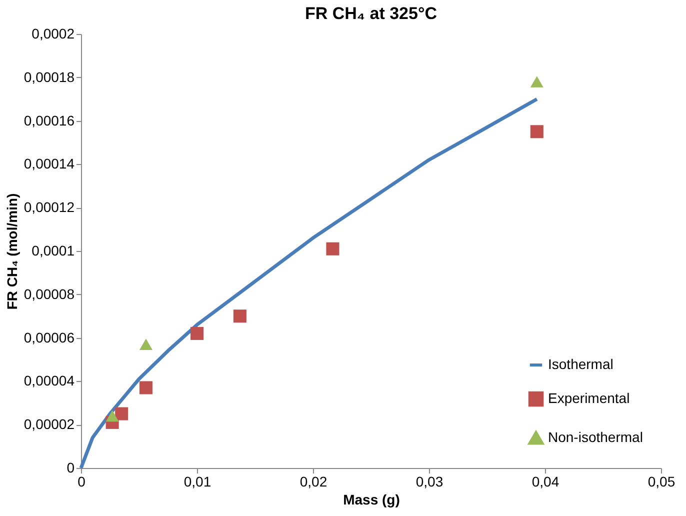 The image size is (686, 516). I want to click on legend-label: Non-isothermal, so click(595, 437).